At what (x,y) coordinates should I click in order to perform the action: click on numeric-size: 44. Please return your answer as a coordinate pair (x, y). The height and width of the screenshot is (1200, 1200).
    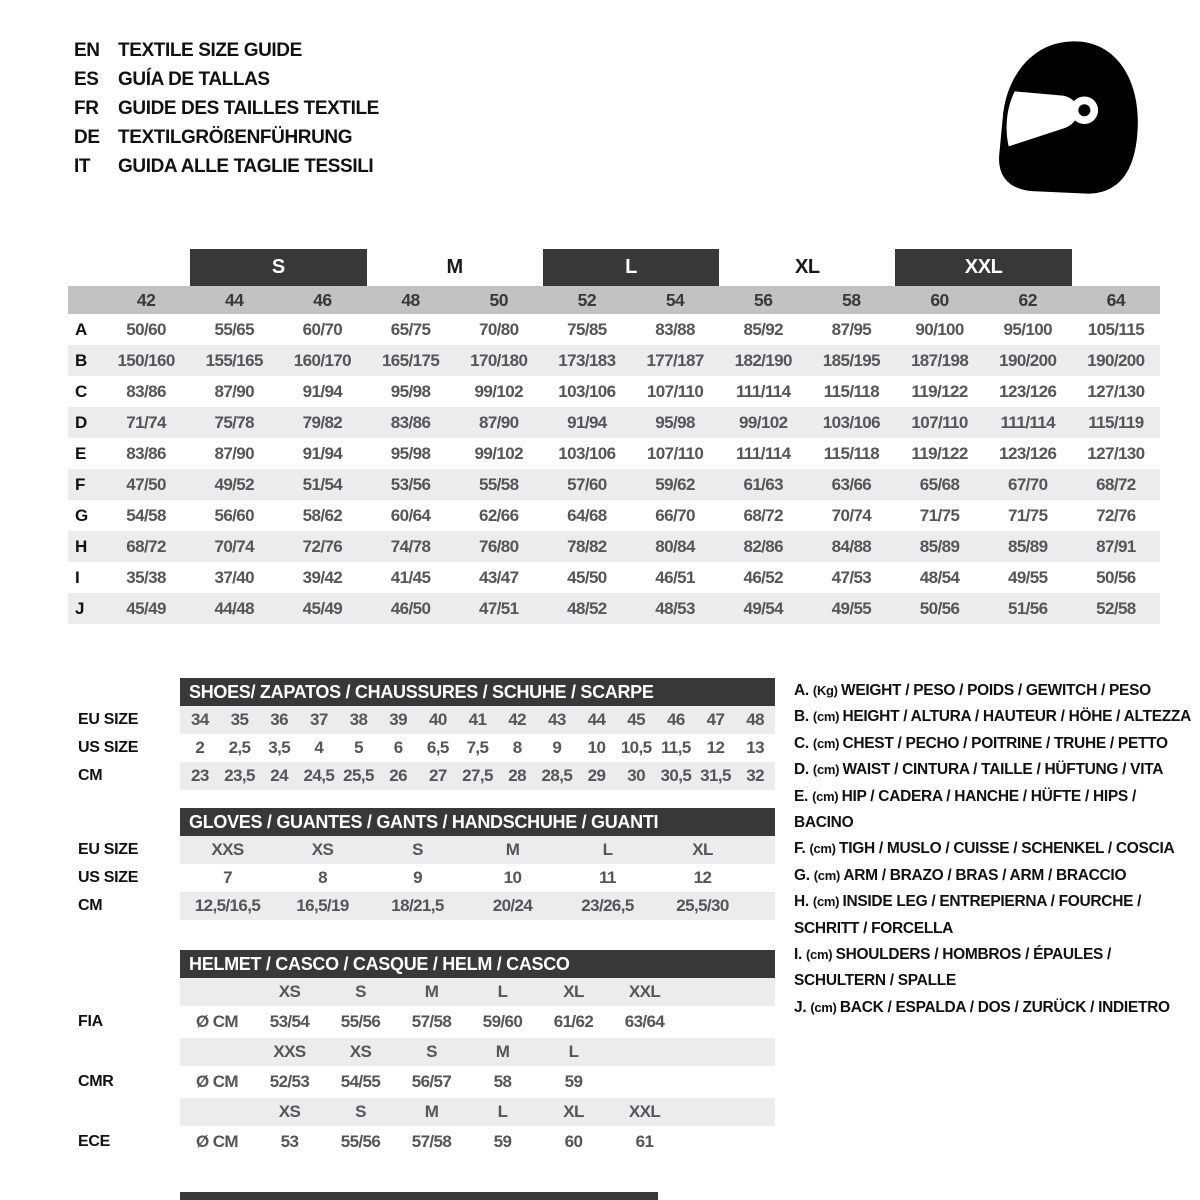
    Looking at the image, I should click on (234, 299).